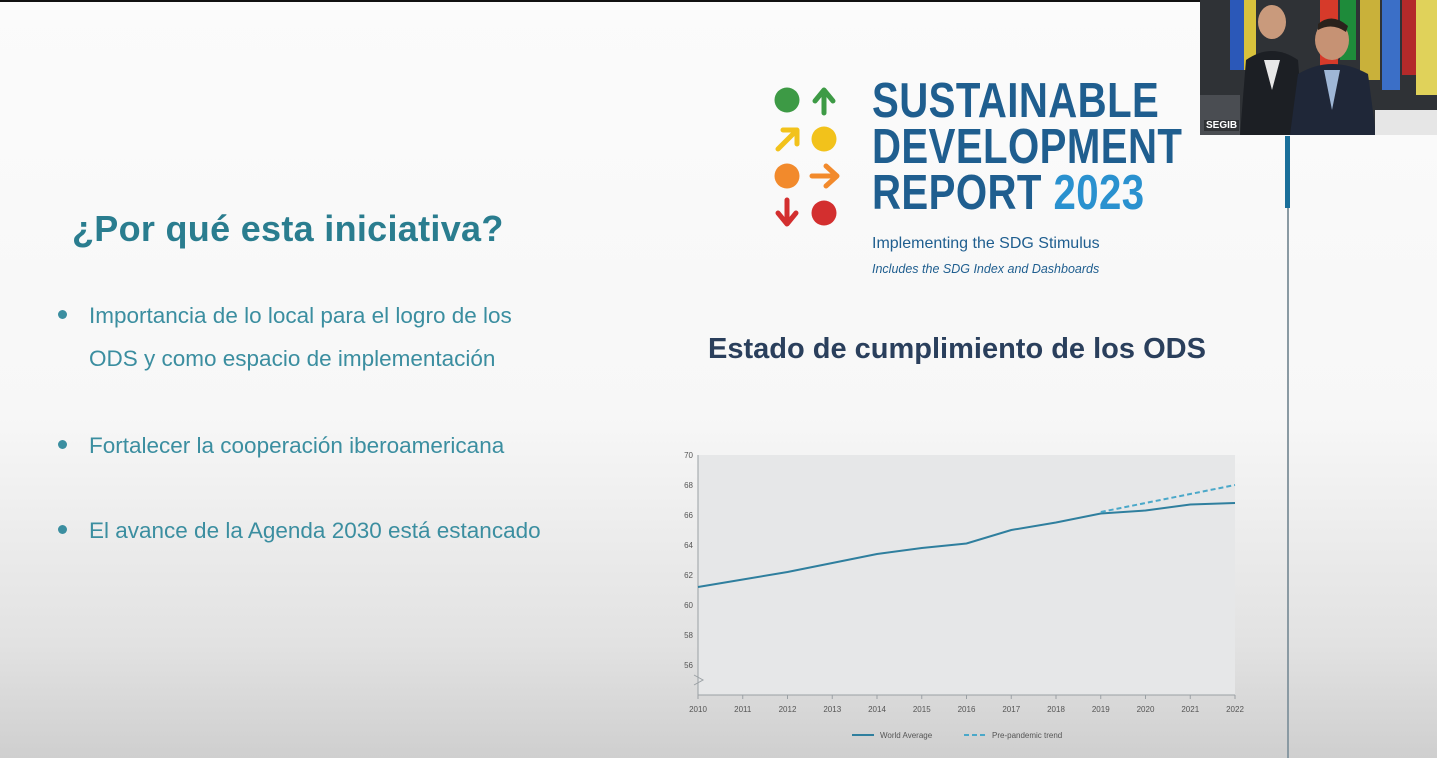 This screenshot has width=1437, height=758. Describe the element at coordinates (877, 709) in the screenshot. I see `x-tick-label: 2014` at that location.